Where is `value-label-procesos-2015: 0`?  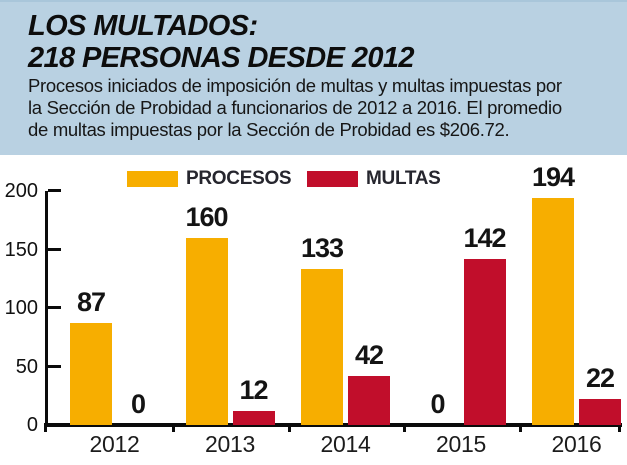
value-label-procesos-2015: 0 is located at coordinates (437, 404).